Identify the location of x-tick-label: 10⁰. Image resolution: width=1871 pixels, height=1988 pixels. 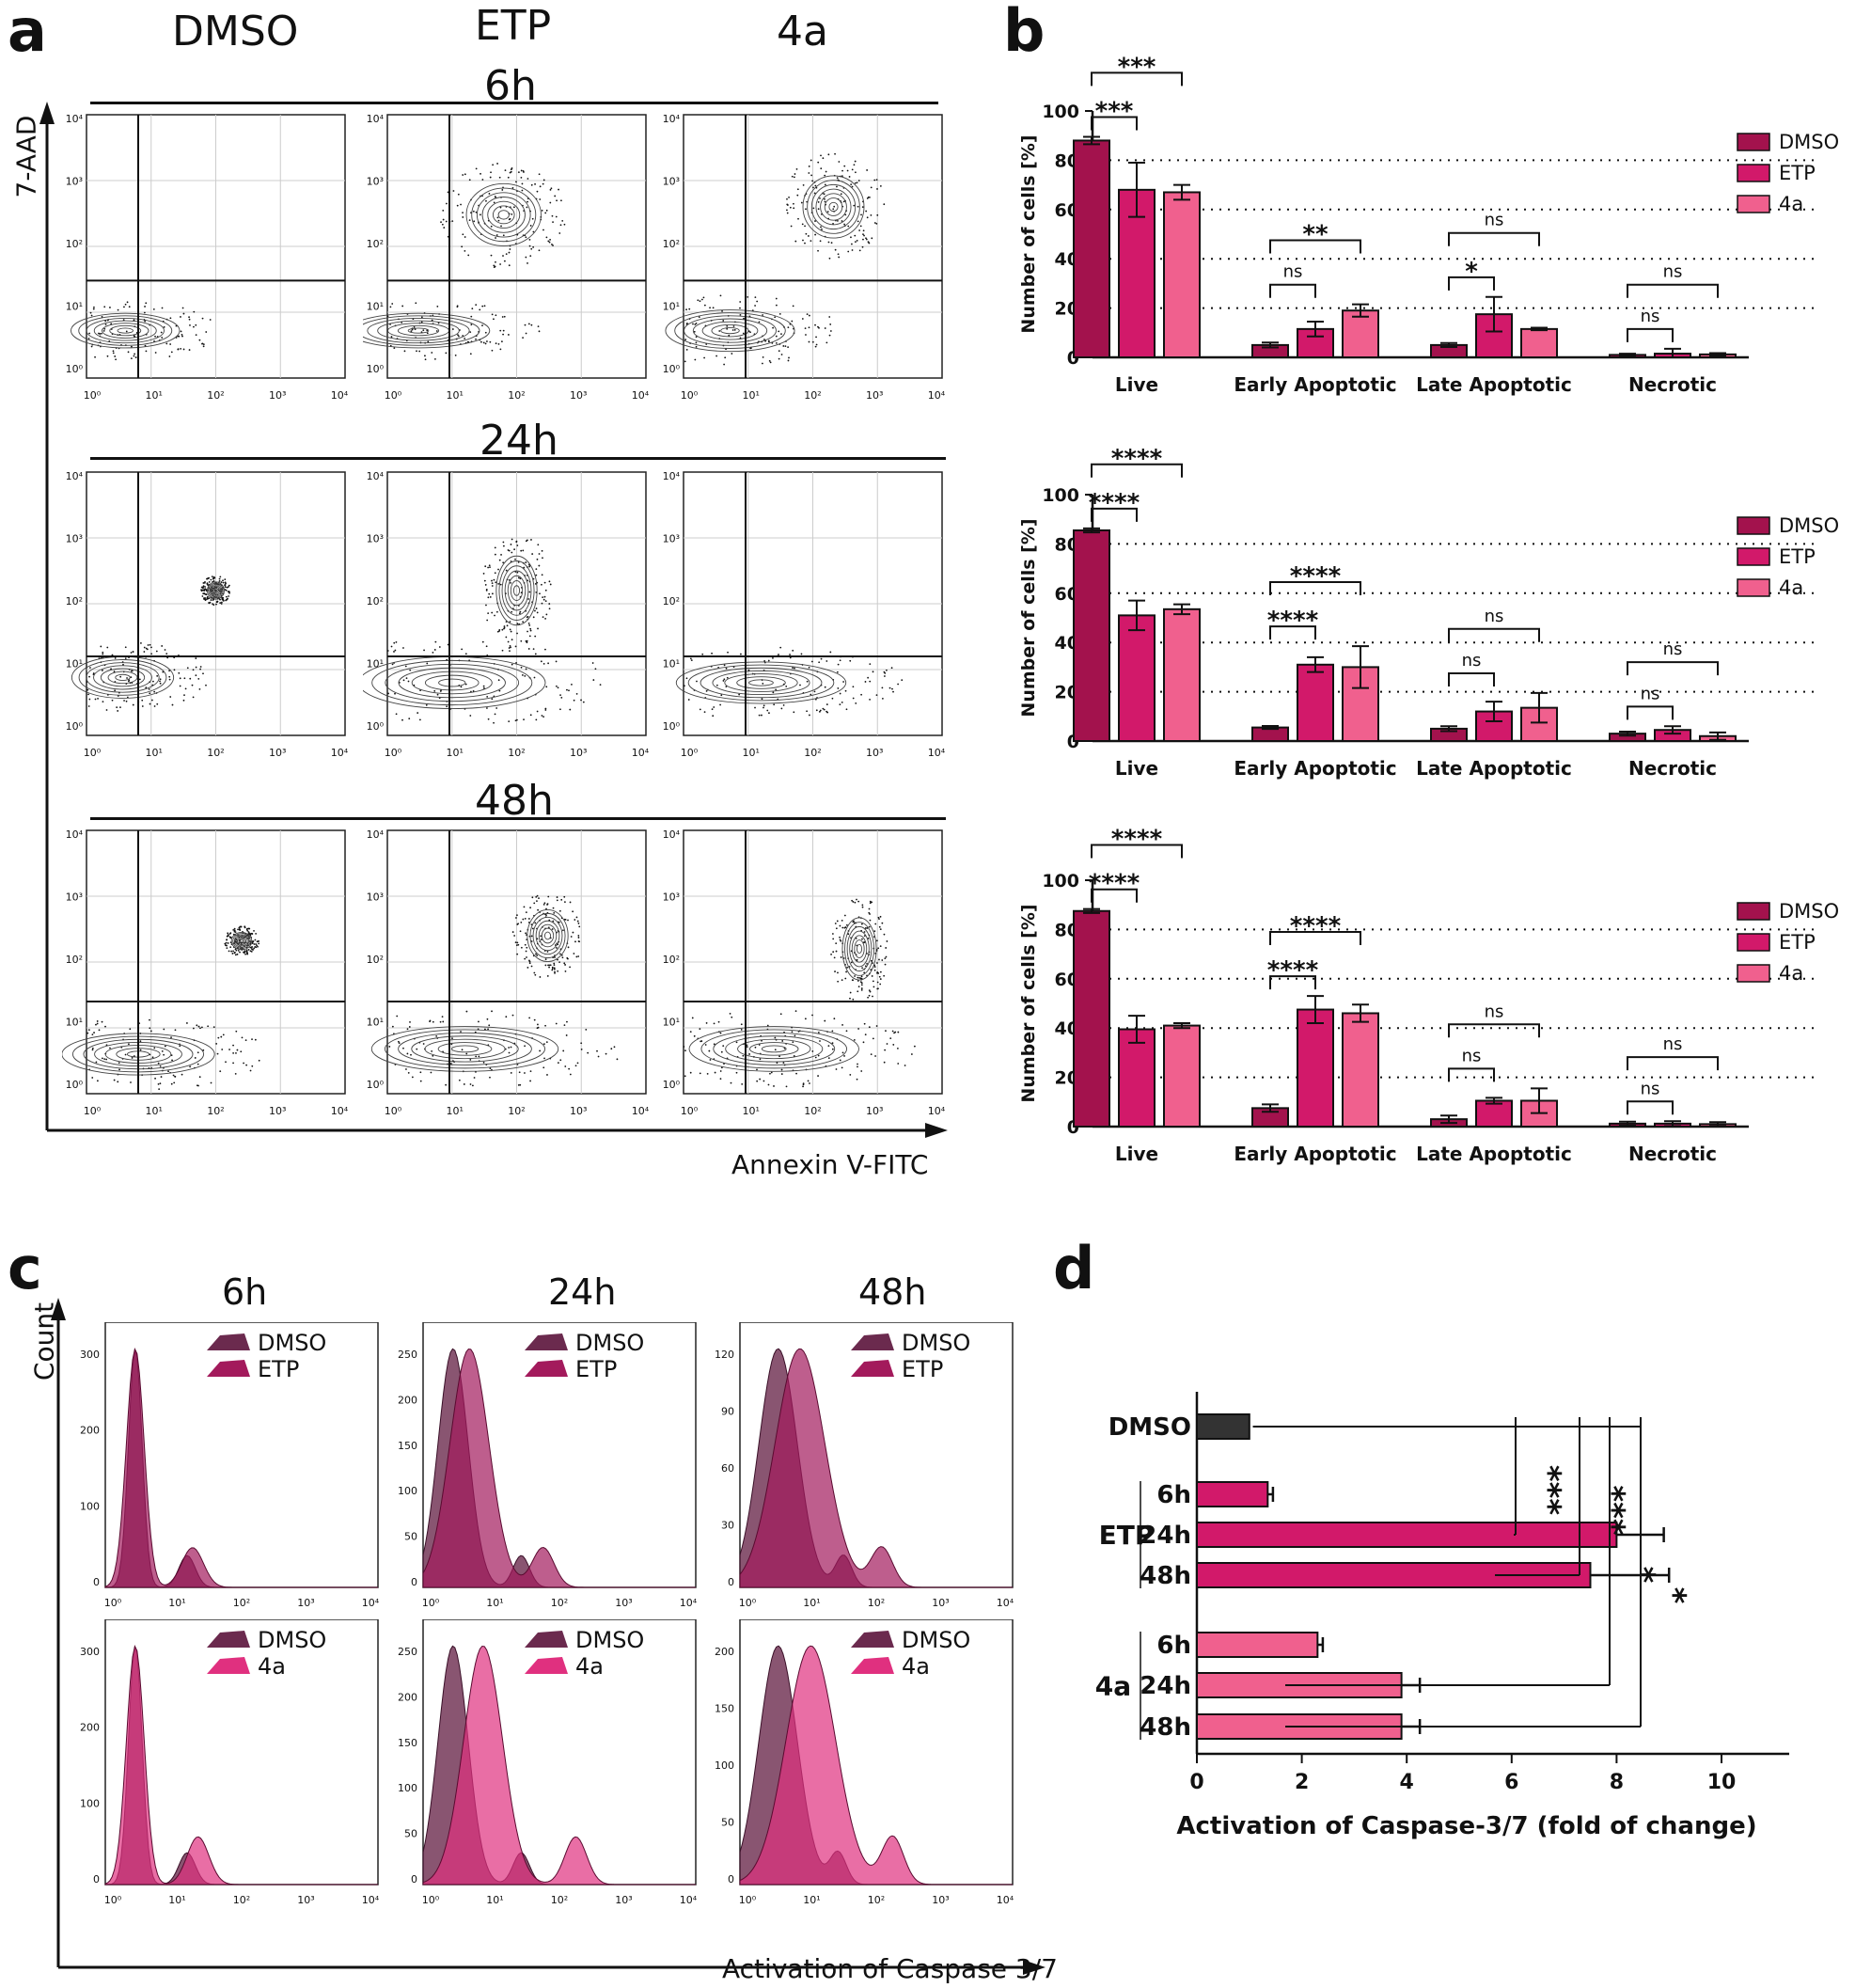
(394, 395).